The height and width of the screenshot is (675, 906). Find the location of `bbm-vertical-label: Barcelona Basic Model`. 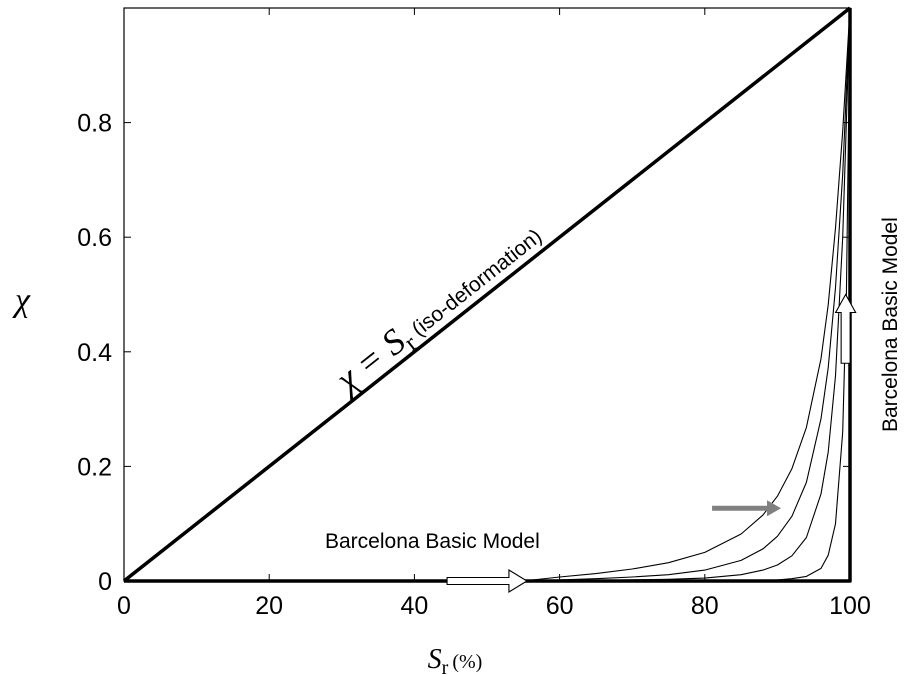

bbm-vertical-label: Barcelona Basic Model is located at coordinates (890, 324).